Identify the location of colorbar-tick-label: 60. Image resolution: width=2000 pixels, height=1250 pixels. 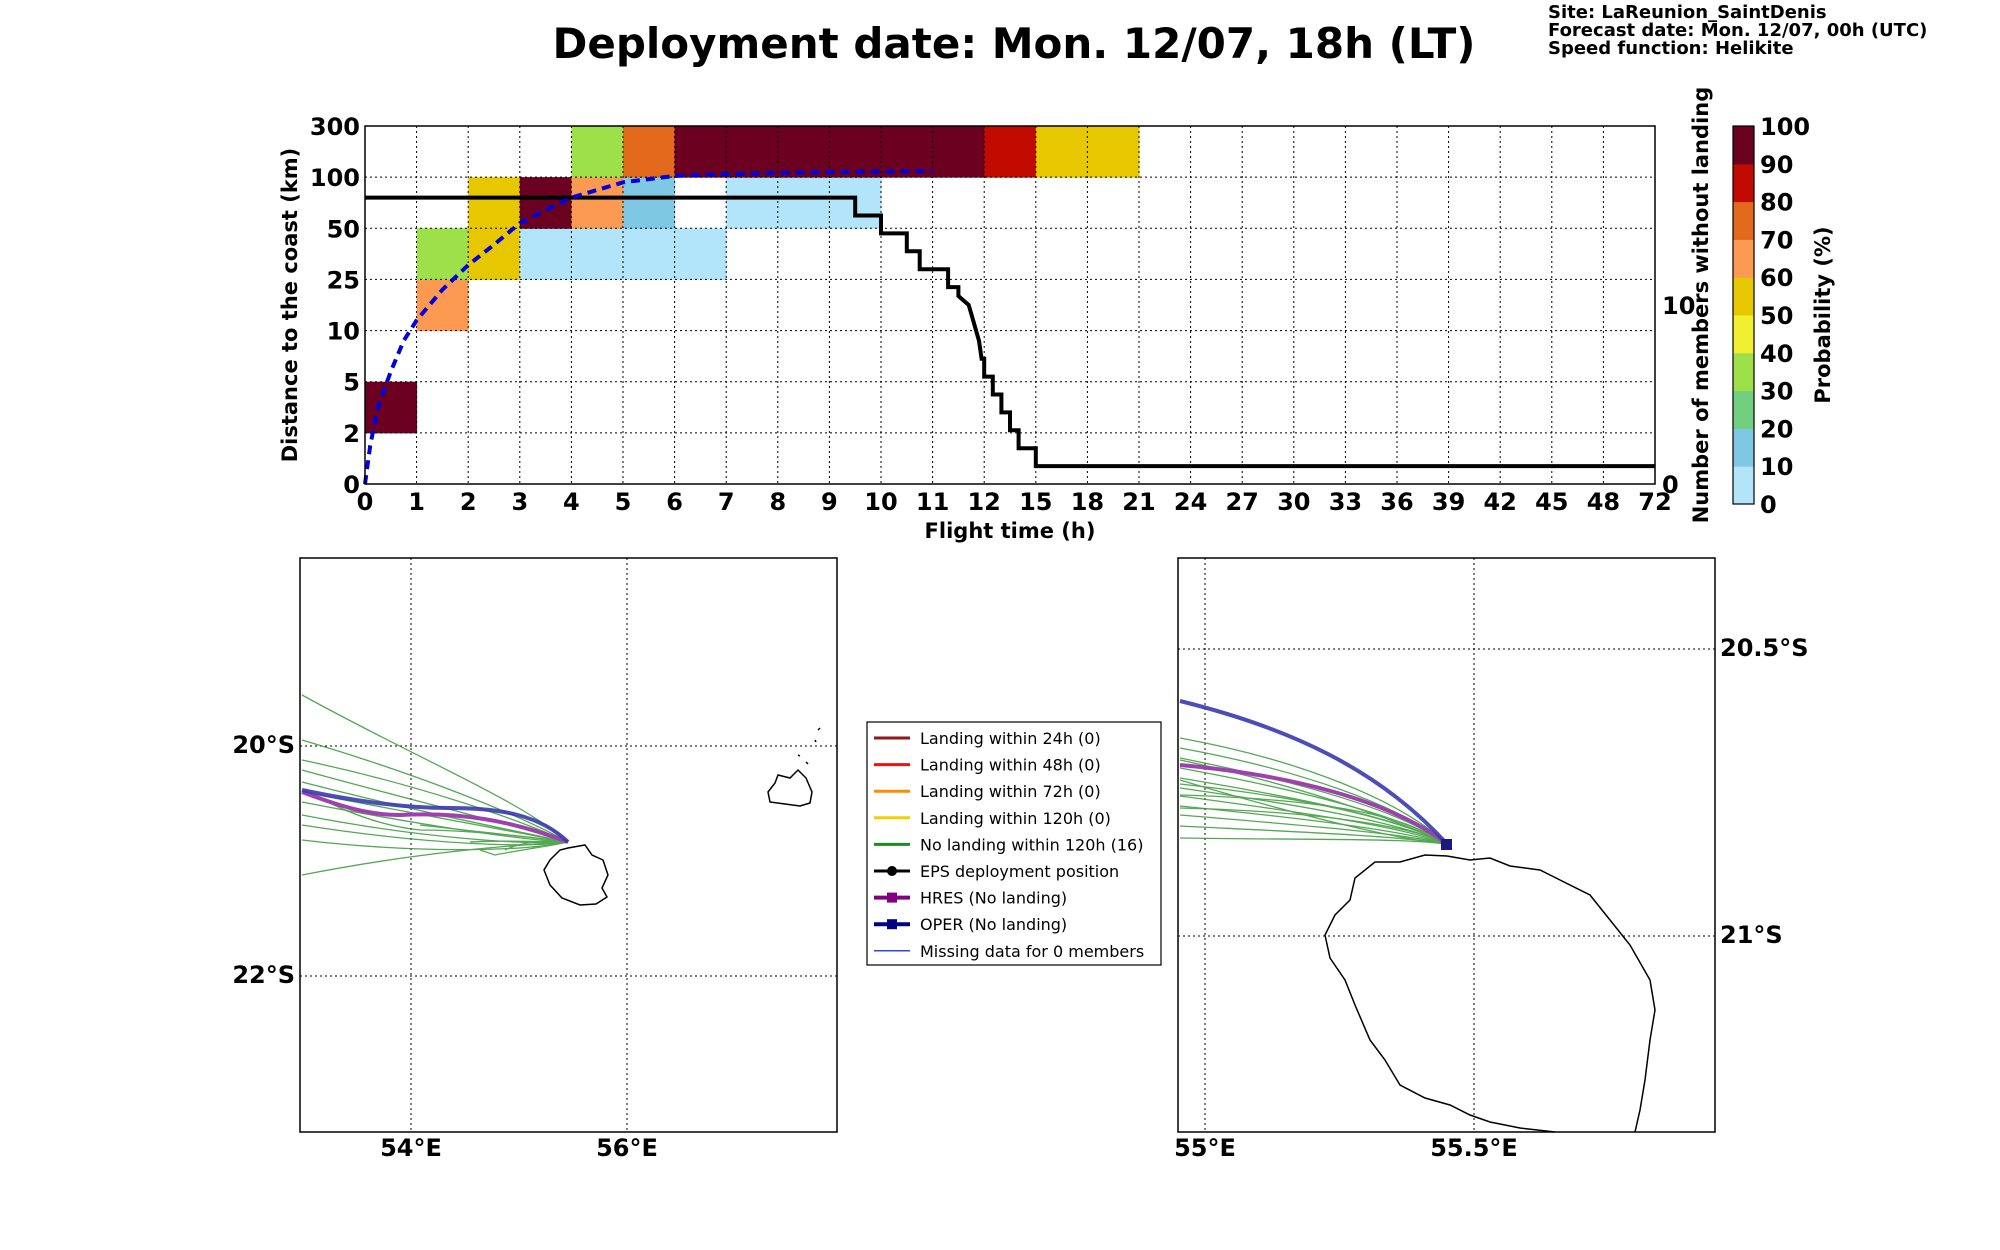
(1776, 278).